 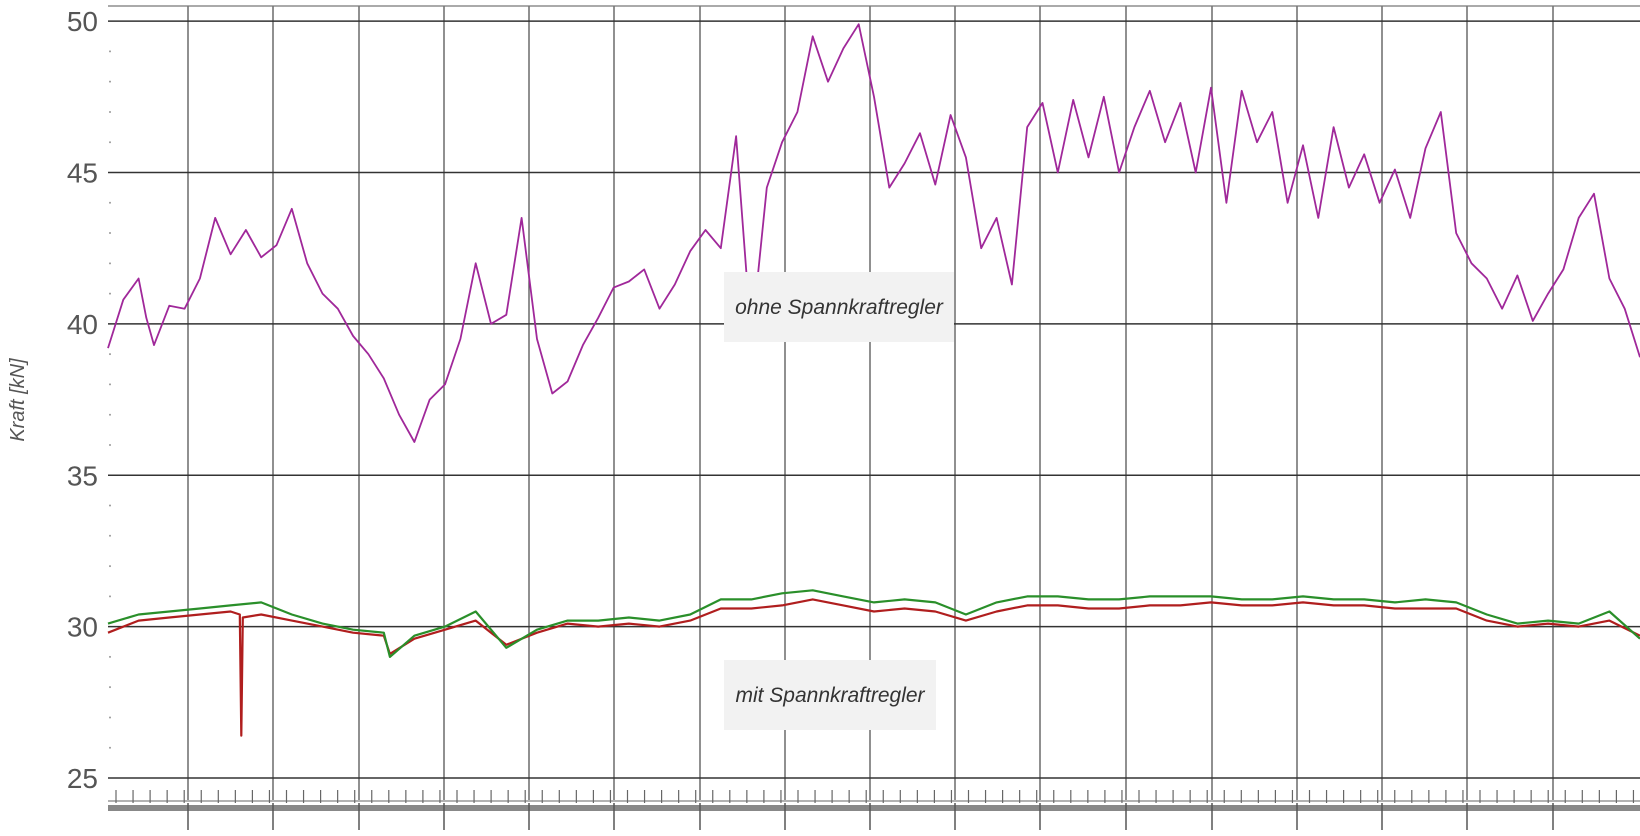 What do you see at coordinates (82, 475) in the screenshot?
I see `y-tick-label: 35` at bounding box center [82, 475].